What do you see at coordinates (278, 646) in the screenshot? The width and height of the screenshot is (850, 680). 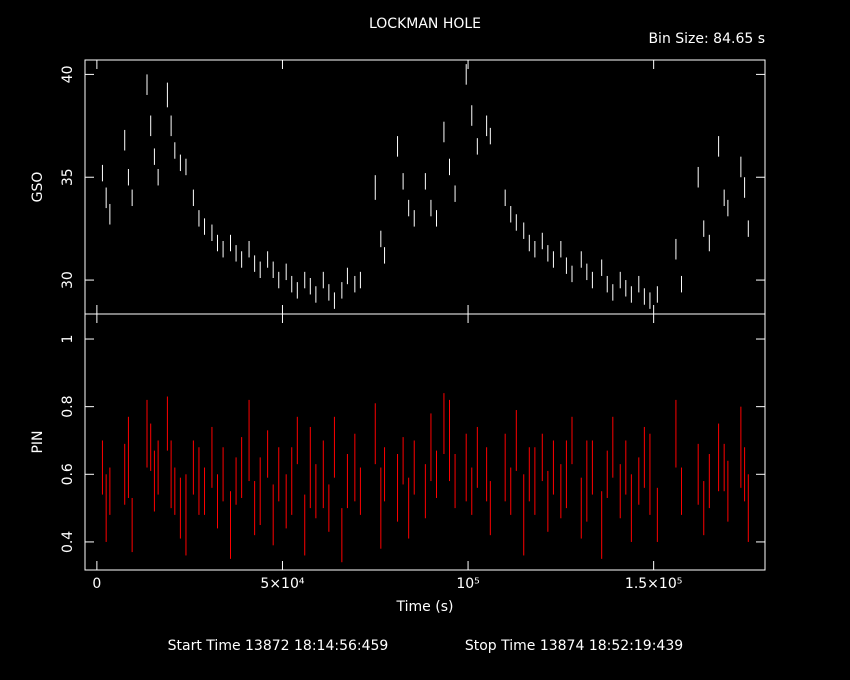 I see `start-time: Start Time 13872 18:14:56:459` at bounding box center [278, 646].